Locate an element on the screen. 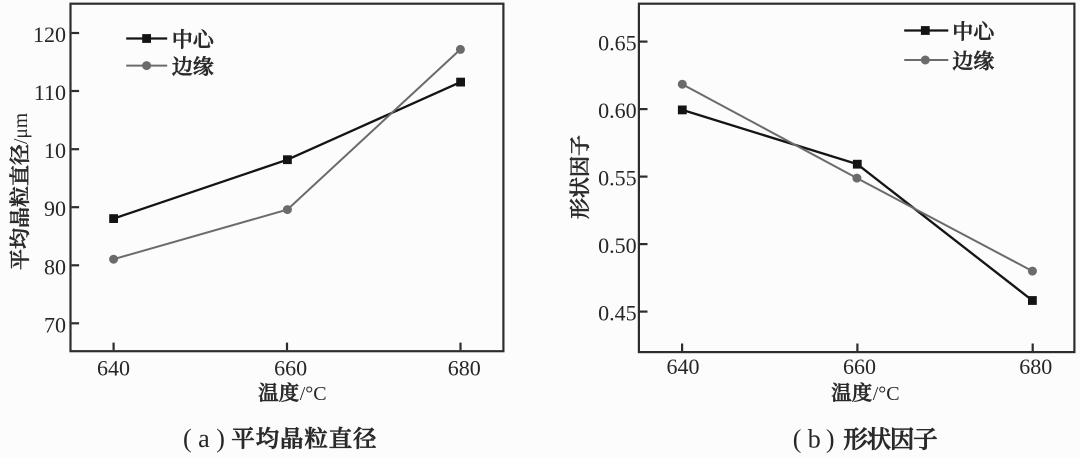  svg-text: 0.60 is located at coordinates (617, 110).